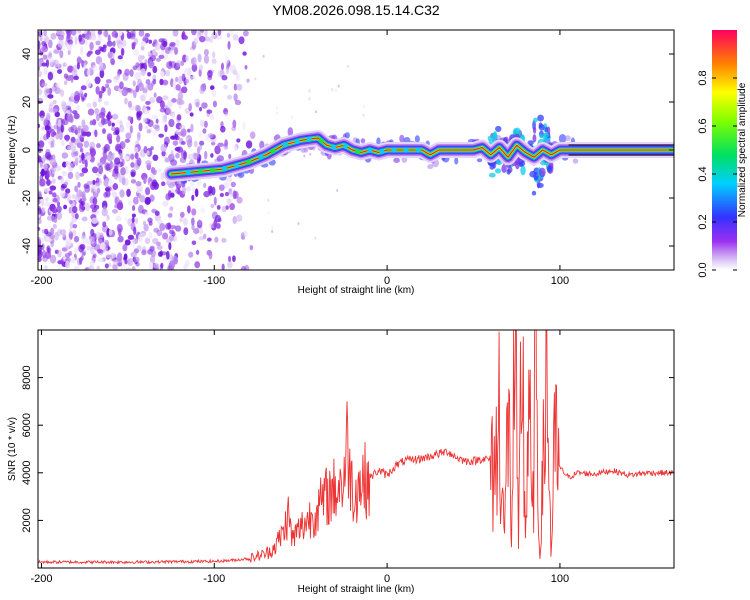  I want to click on x-tick-label: 0, so click(387, 579).